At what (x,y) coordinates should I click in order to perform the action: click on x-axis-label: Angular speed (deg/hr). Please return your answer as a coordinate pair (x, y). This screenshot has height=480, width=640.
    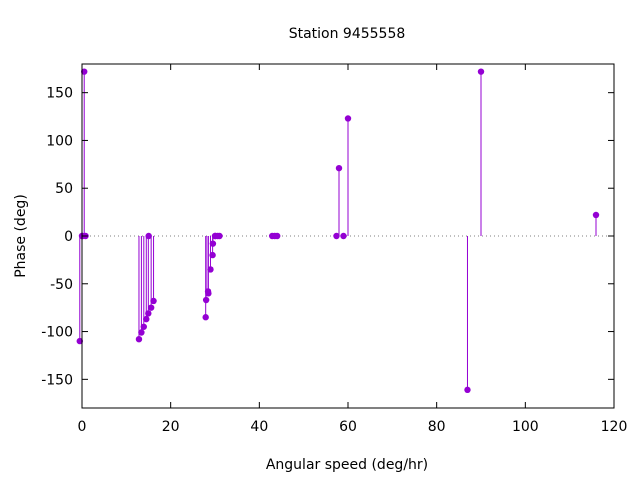
    Looking at the image, I should click on (347, 465).